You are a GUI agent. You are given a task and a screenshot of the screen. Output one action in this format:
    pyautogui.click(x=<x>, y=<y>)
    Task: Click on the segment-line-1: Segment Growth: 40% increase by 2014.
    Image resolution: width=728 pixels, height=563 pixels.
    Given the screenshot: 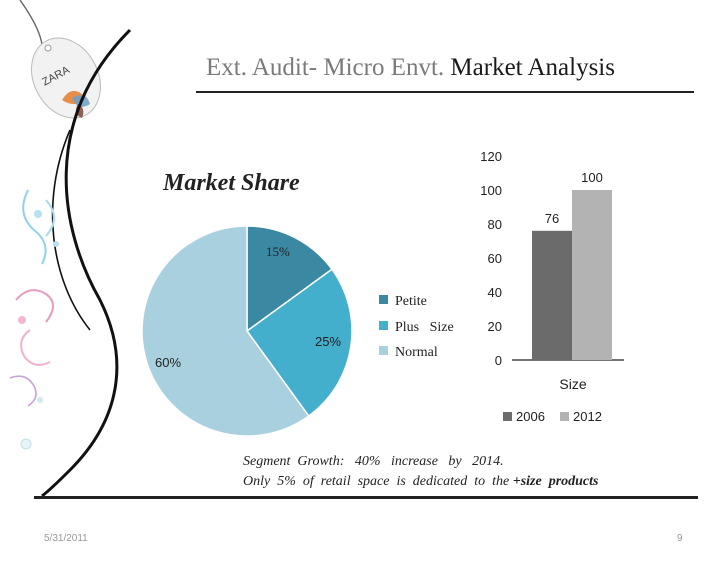 What is the action you would take?
    pyautogui.click(x=373, y=461)
    